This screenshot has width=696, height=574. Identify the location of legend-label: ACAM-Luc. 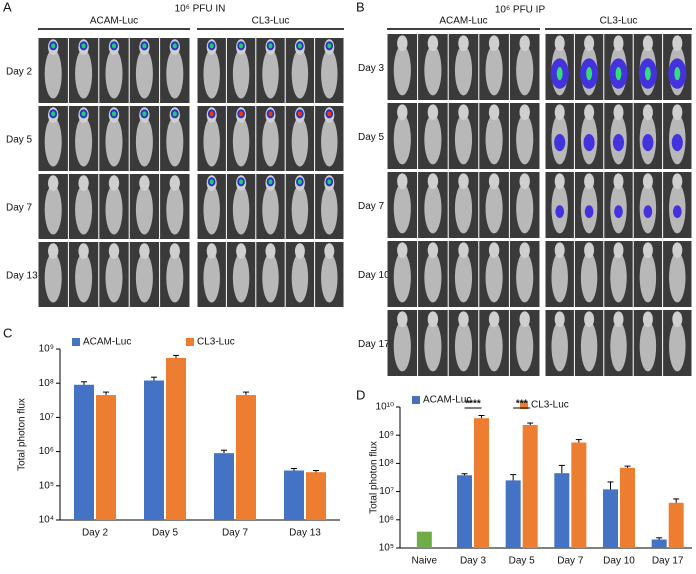
(107, 342).